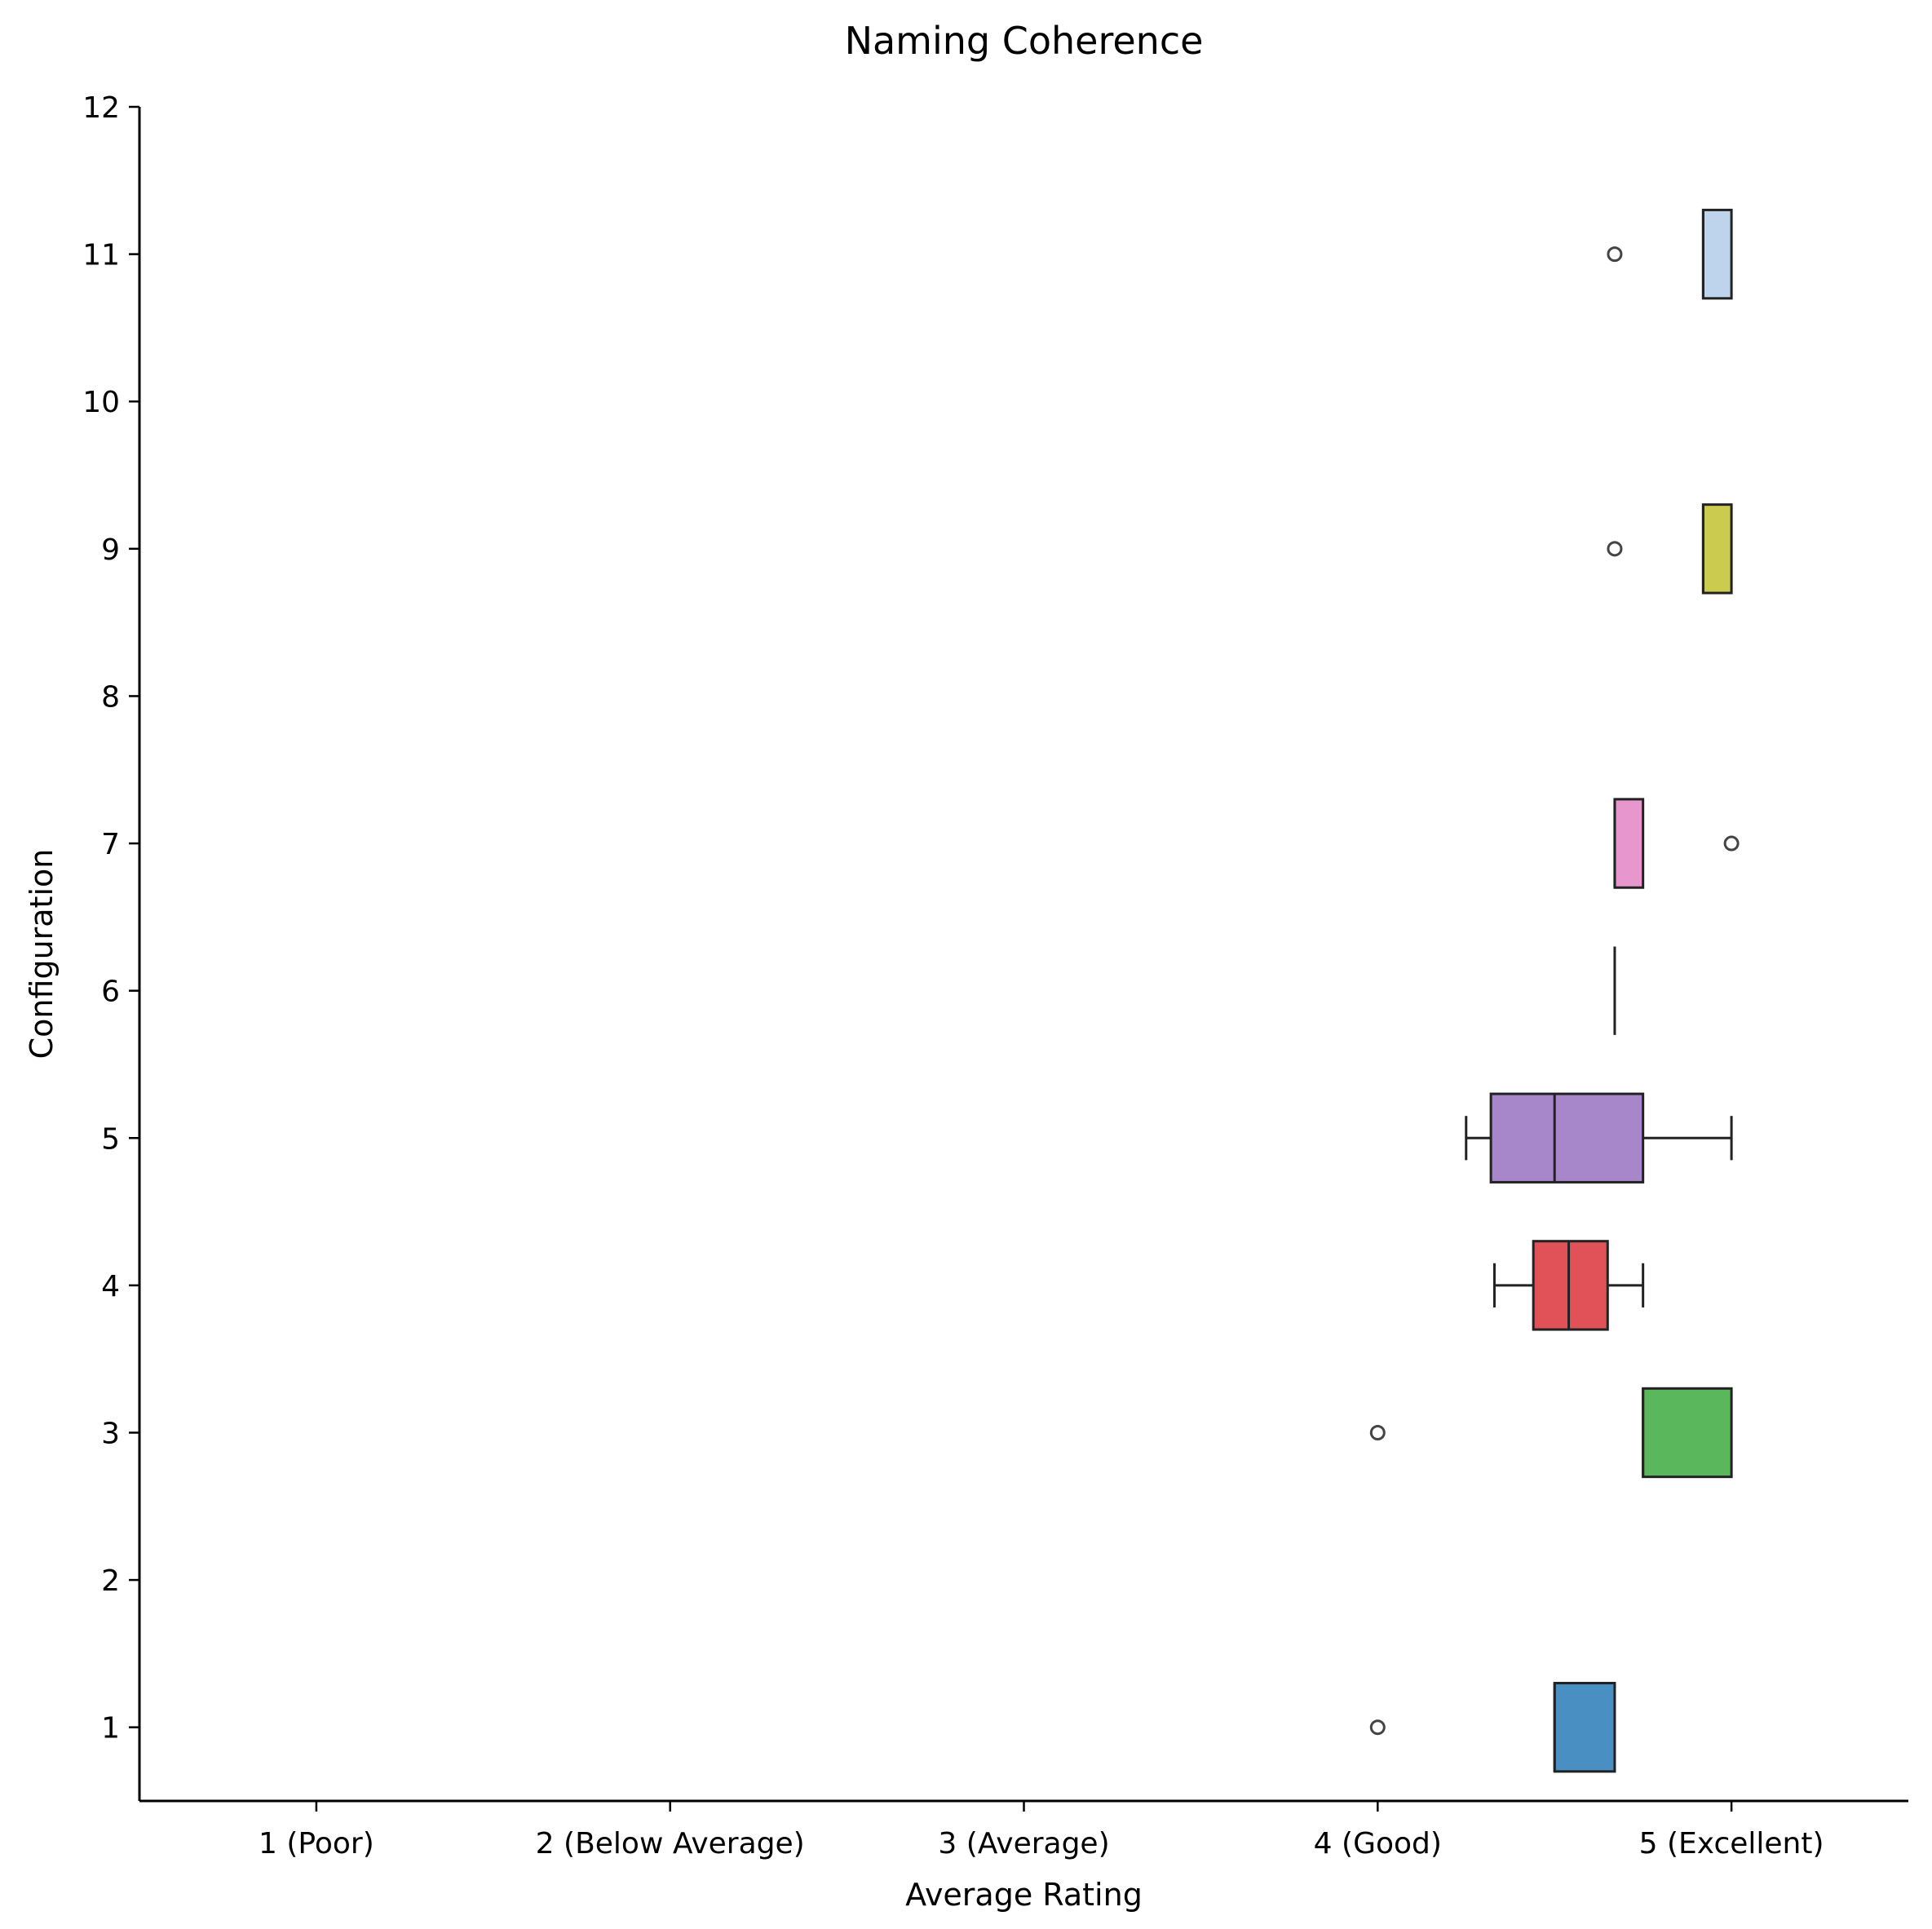  Describe the element at coordinates (42, 954) in the screenshot. I see `y-axis-label: Configuration` at that location.